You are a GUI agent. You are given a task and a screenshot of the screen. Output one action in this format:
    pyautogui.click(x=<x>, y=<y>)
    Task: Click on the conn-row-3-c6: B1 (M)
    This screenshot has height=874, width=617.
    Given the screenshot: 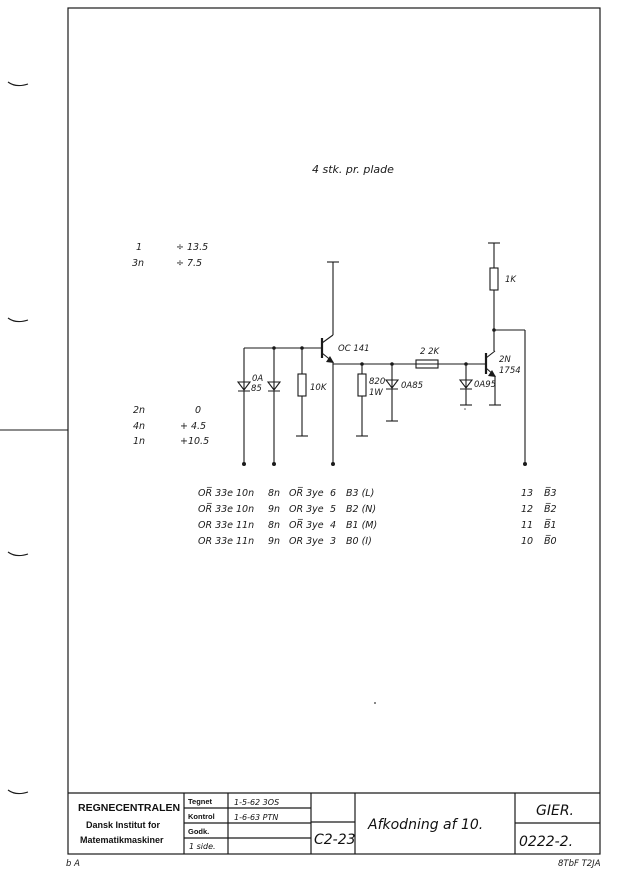 What is the action you would take?
    pyautogui.click(x=361, y=525)
    